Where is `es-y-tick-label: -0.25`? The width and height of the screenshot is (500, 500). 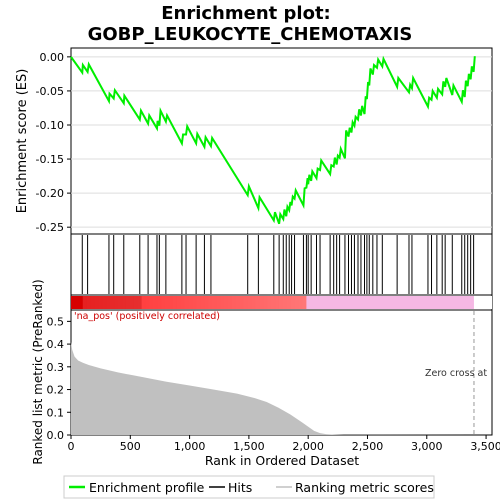 es-y-tick-label: -0.25 is located at coordinates (50, 227).